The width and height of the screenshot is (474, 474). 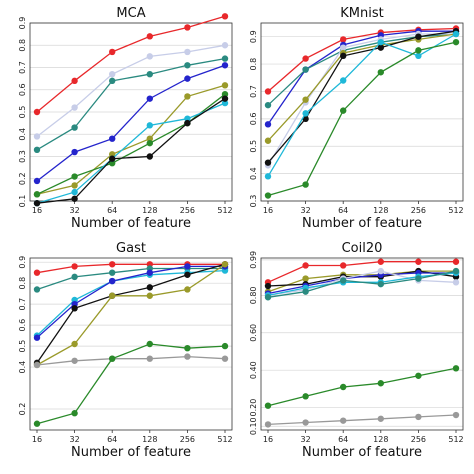 What do you see at coordinates (362, 223) in the screenshot?
I see `x-axis-label: Number of feature` at bounding box center [362, 223].